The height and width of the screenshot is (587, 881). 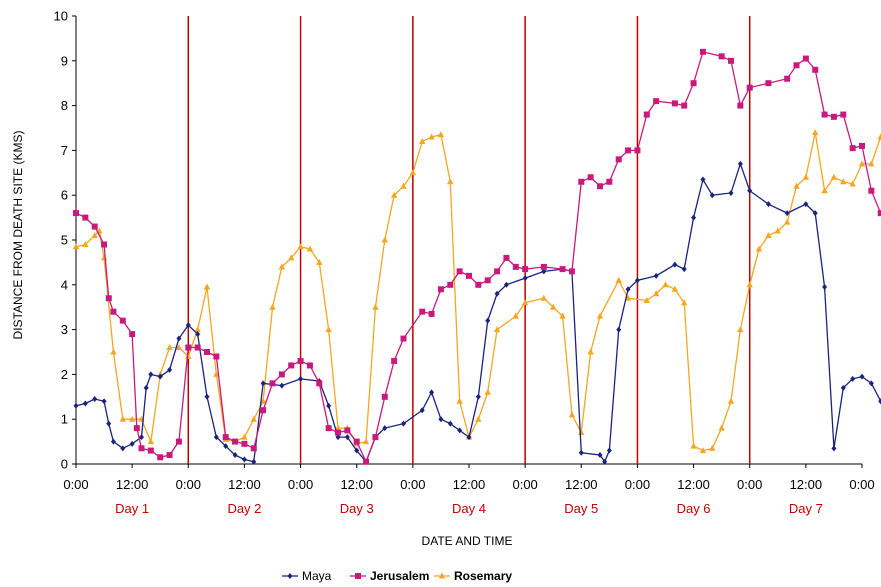 What do you see at coordinates (307, 576) in the screenshot?
I see `legend-item-maya: Maya` at bounding box center [307, 576].